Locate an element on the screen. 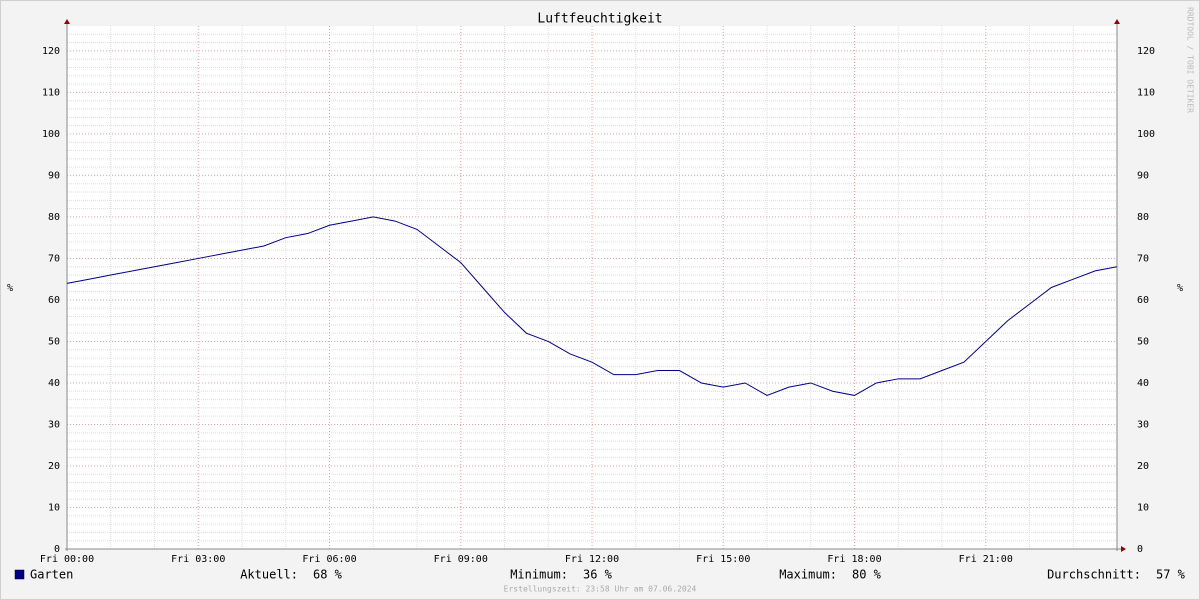 The width and height of the screenshot is (1200, 600). y2-tick-label: 10 is located at coordinates (1143, 507).